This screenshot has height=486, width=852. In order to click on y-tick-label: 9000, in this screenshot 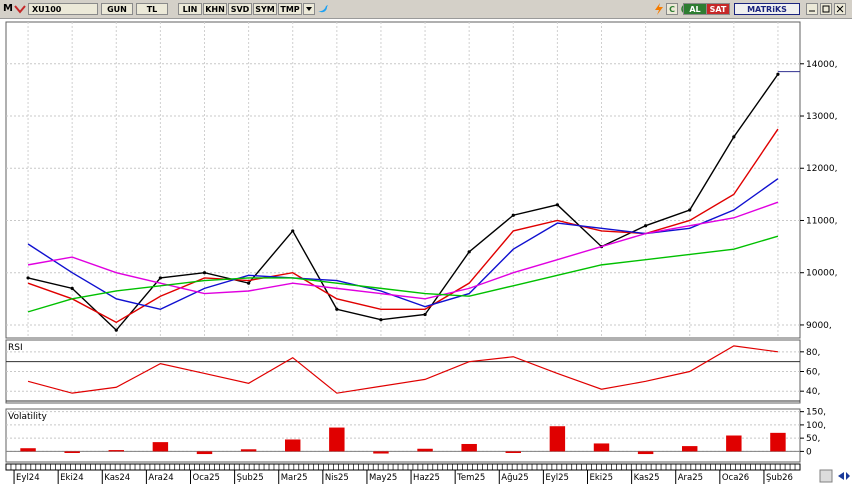, I will do `click(819, 326)`.